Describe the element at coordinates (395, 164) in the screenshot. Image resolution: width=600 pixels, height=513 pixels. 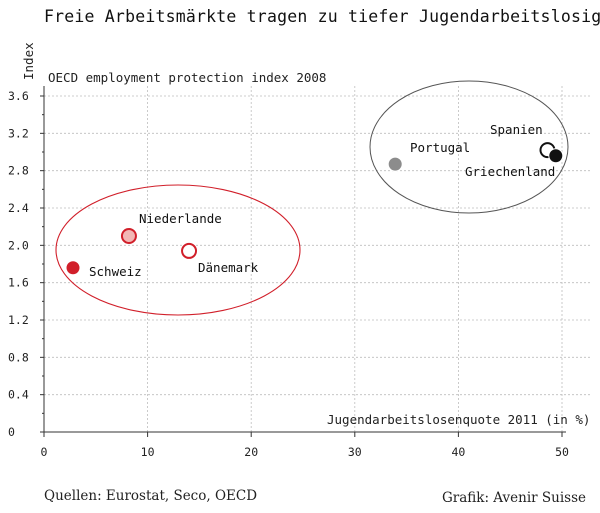
I see `point-portugal` at that location.